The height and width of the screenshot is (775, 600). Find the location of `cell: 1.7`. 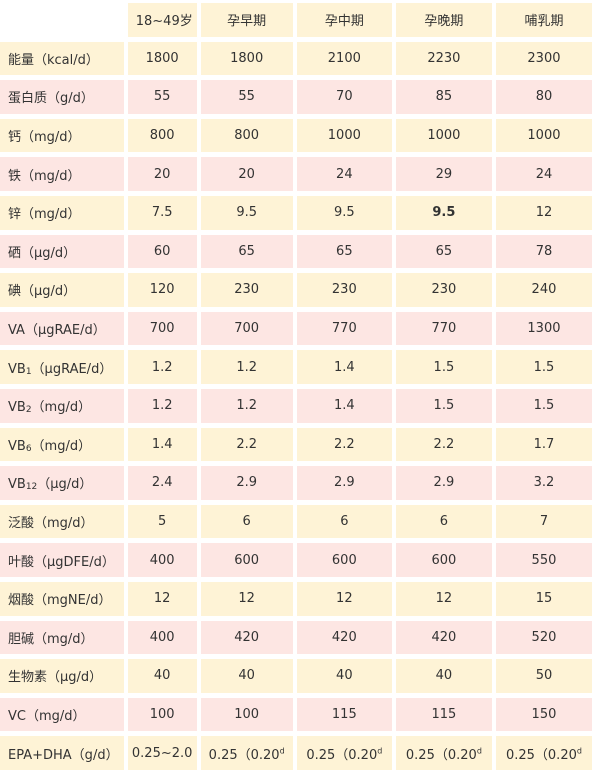

cell: 1.7 is located at coordinates (543, 444).